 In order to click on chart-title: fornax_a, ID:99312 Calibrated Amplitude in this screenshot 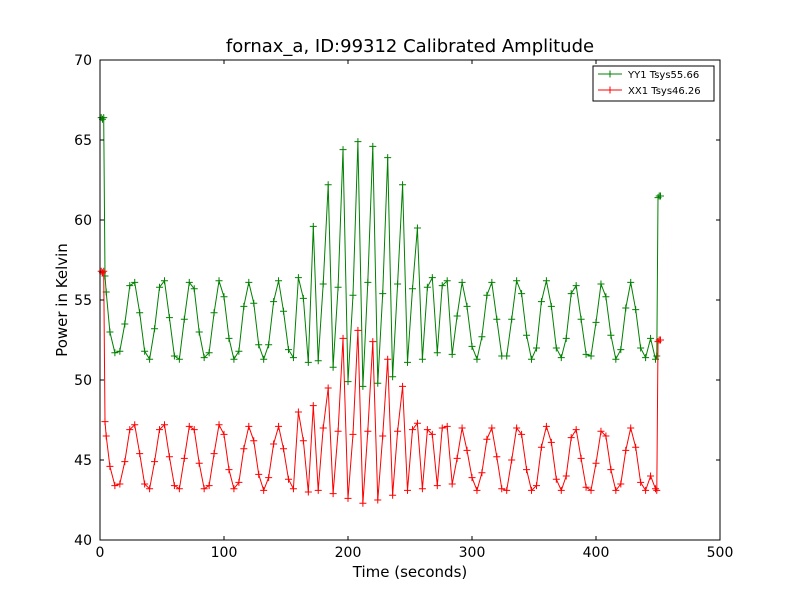, I will do `click(410, 46)`.